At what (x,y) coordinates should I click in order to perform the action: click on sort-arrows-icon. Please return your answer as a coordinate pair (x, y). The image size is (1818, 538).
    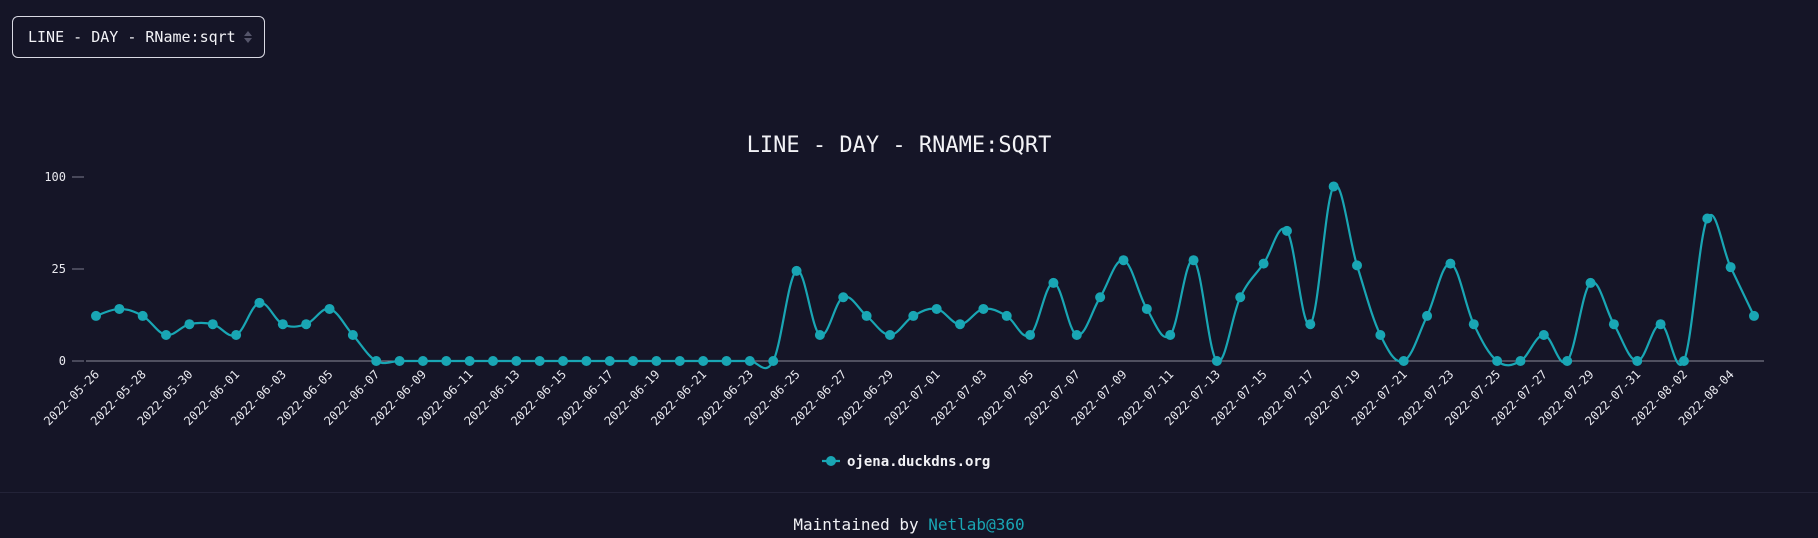
    Looking at the image, I should click on (247, 37).